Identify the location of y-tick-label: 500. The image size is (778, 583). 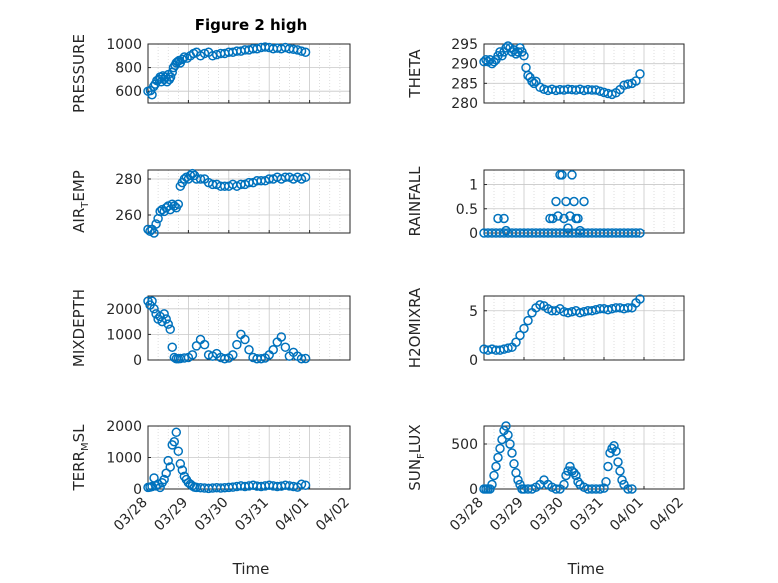
(464, 445).